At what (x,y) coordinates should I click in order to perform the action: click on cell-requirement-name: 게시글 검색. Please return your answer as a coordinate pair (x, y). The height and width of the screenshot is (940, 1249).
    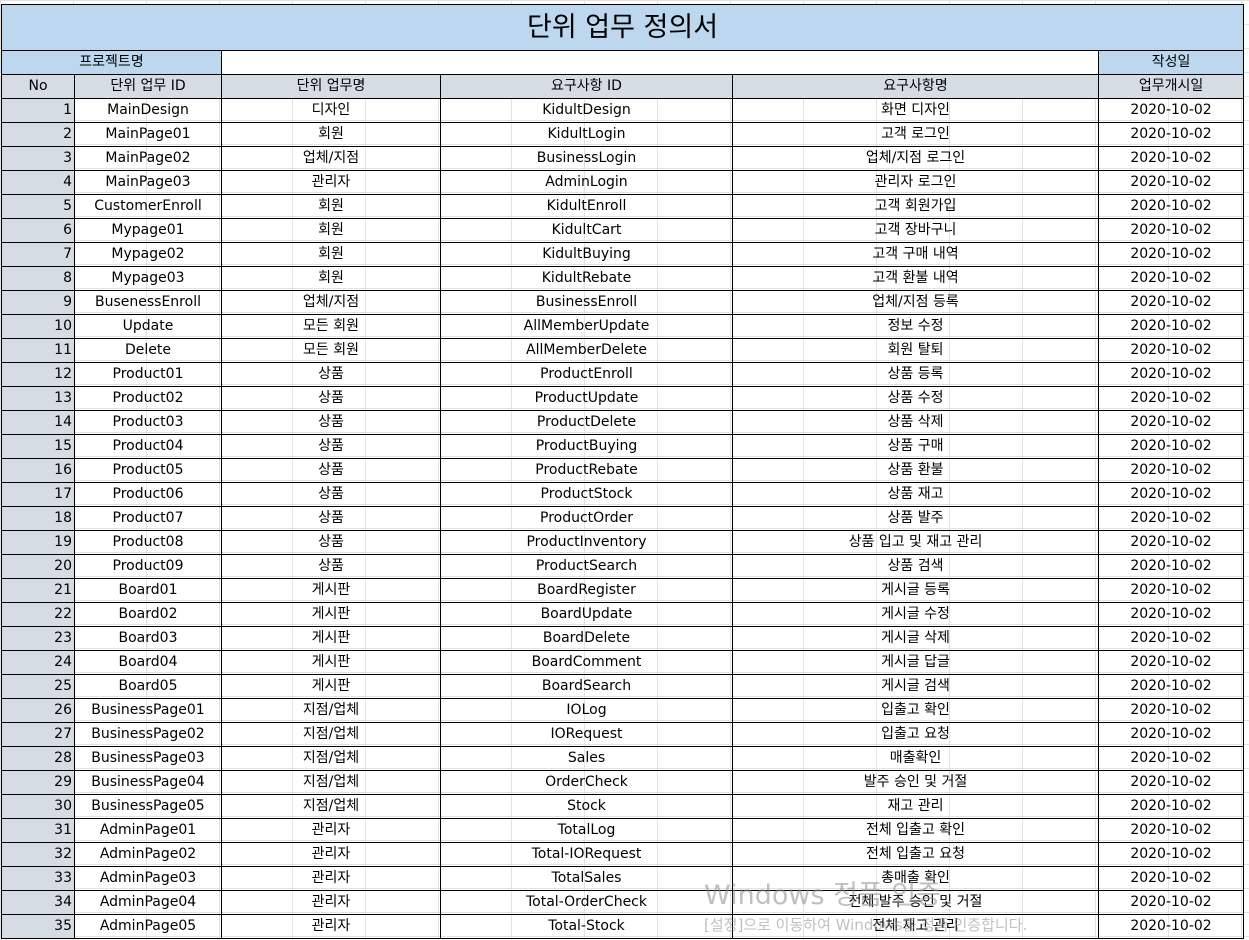
    Looking at the image, I should click on (915, 686).